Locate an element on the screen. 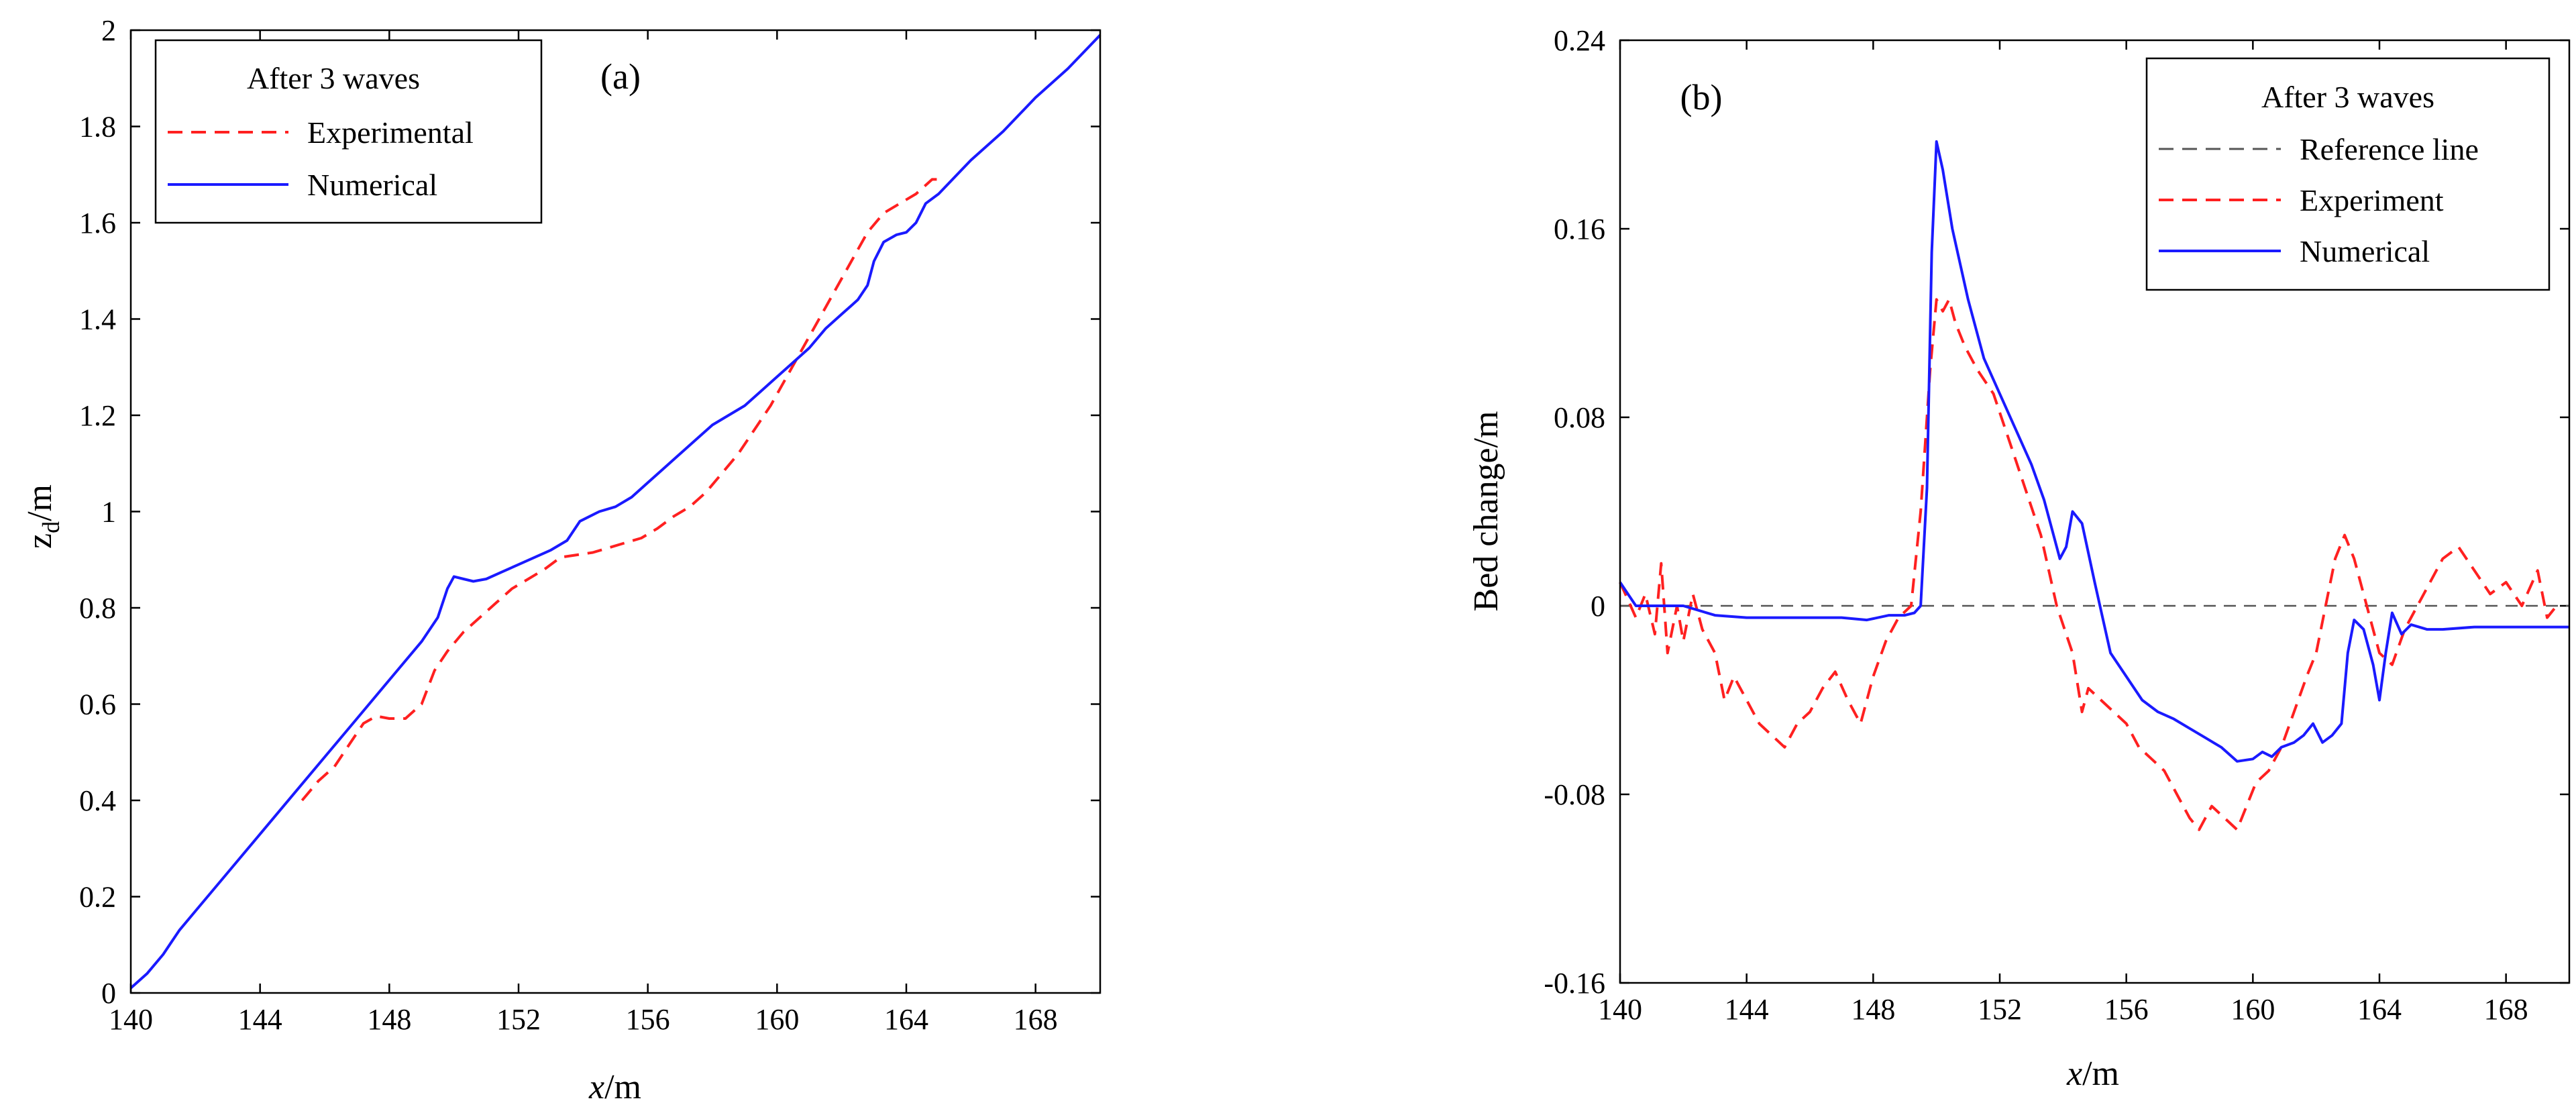  chart-b-x-tick-labels: 140 144 148 152 156 160 164 168 is located at coordinates (2063, 1009).